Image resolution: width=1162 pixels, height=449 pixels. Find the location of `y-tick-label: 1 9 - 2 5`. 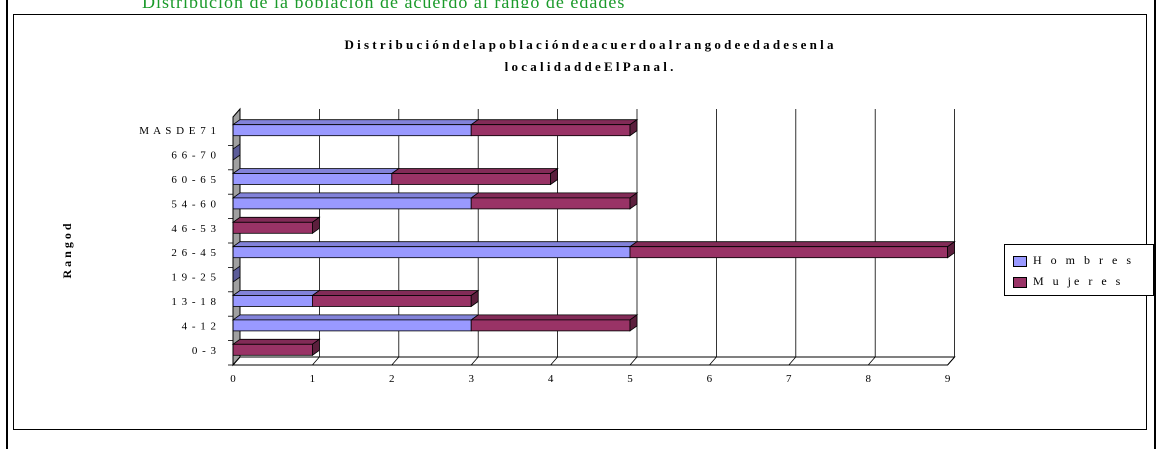

y-tick-label: 1 9 - 2 5 is located at coordinates (194, 278).